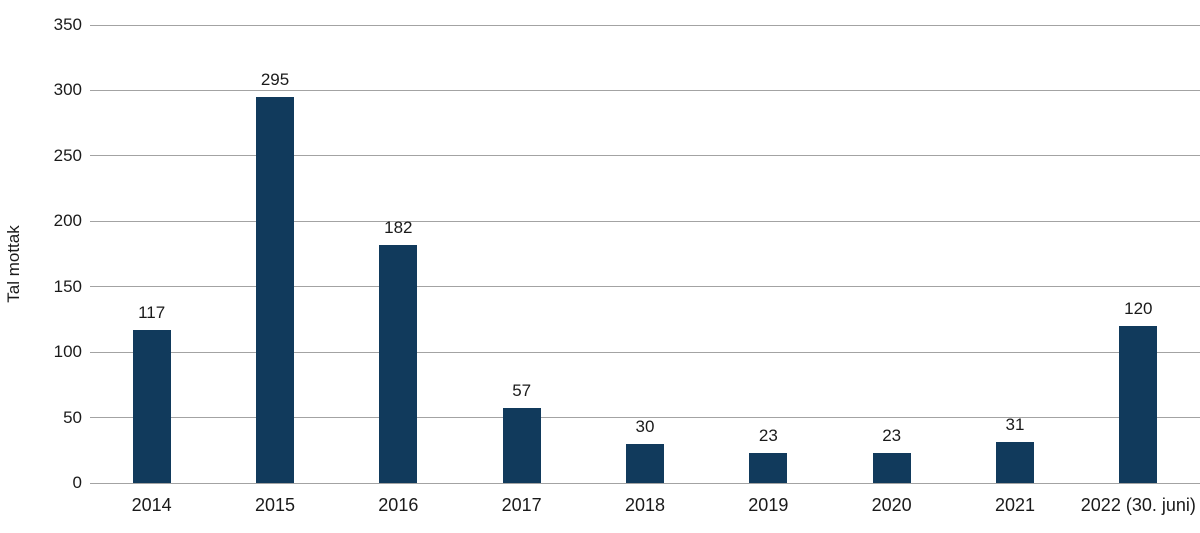 This screenshot has height=533, width=1200. What do you see at coordinates (67, 286) in the screenshot?
I see `y-tick-label-150: 150` at bounding box center [67, 286].